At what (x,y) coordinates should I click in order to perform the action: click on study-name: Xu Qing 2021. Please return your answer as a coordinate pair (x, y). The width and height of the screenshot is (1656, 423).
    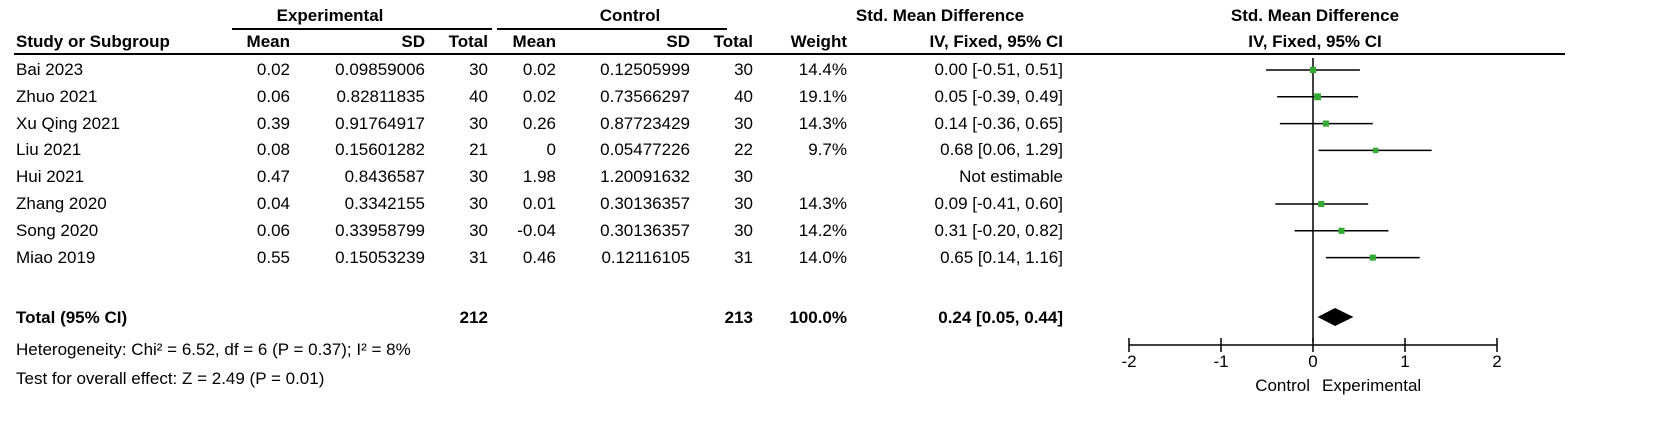
    Looking at the image, I should click on (68, 123).